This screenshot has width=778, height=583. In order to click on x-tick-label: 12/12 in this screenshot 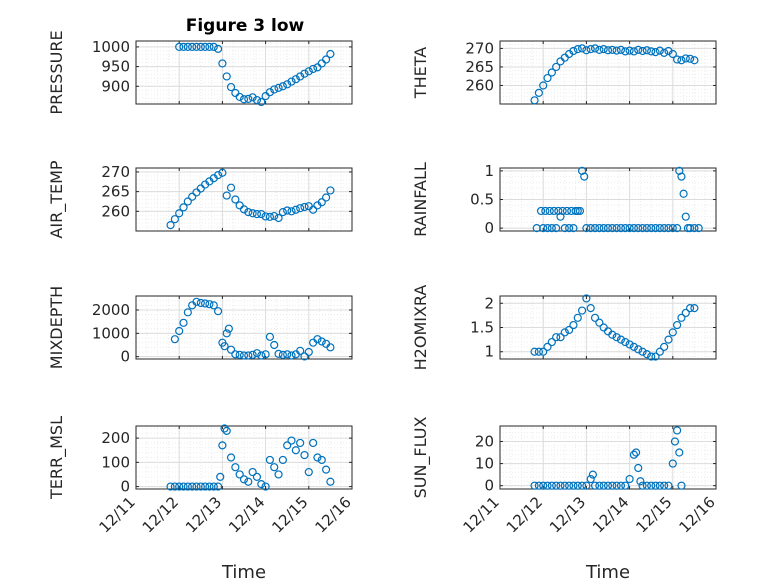, I will do `click(524, 514)`.